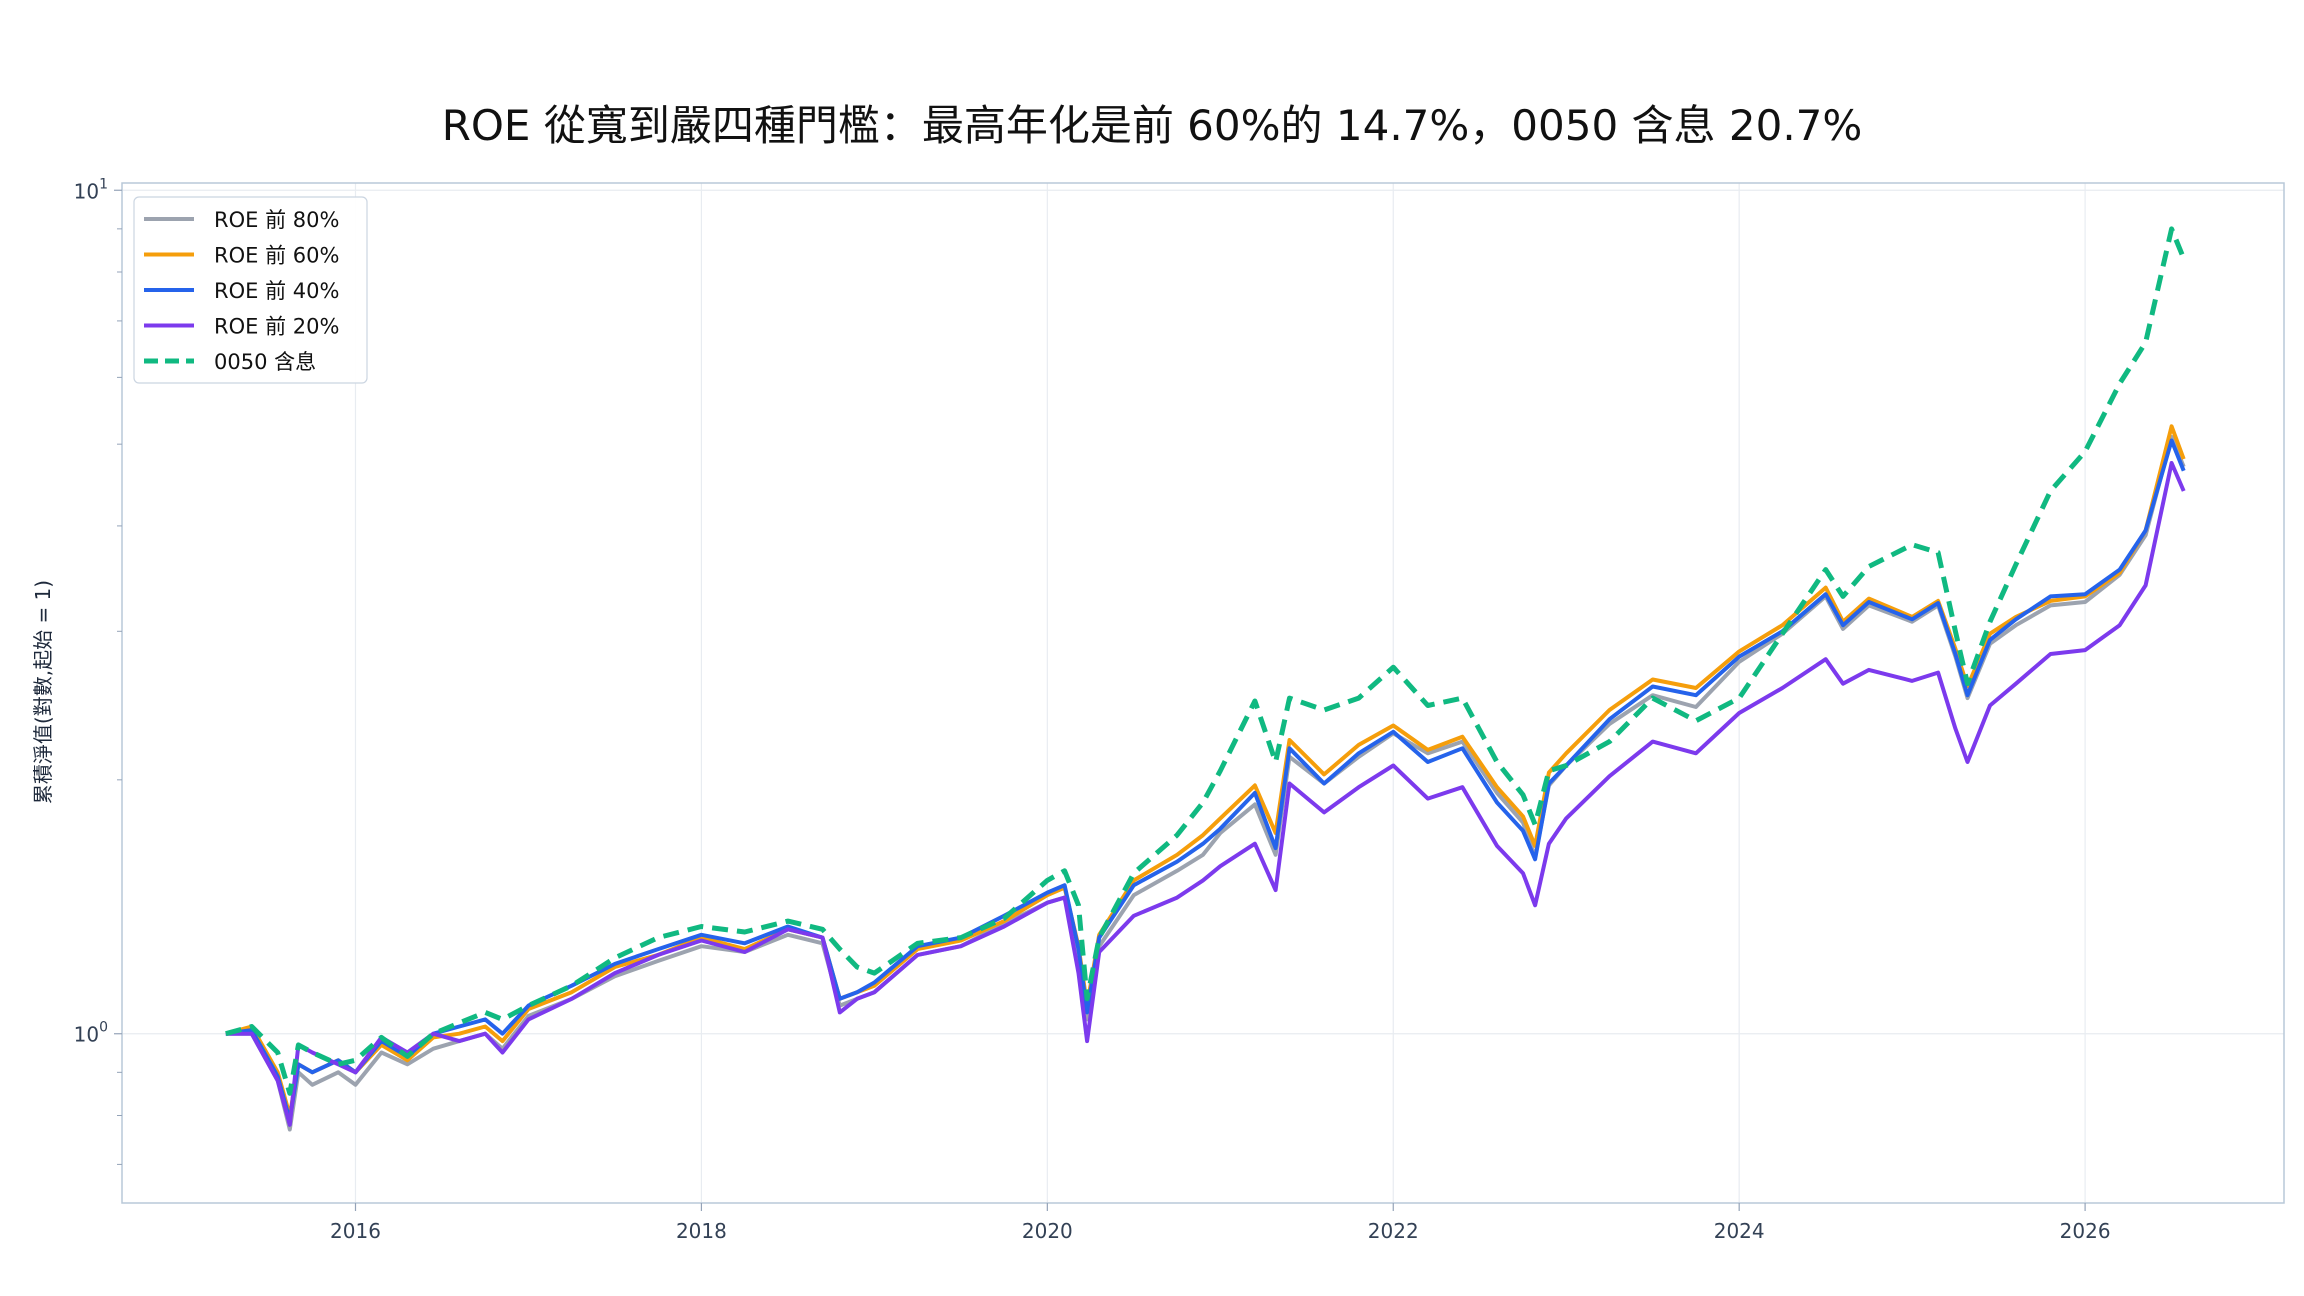 The image size is (2304, 1296). I want to click on legend-label: ROE 前 20%, so click(276, 327).